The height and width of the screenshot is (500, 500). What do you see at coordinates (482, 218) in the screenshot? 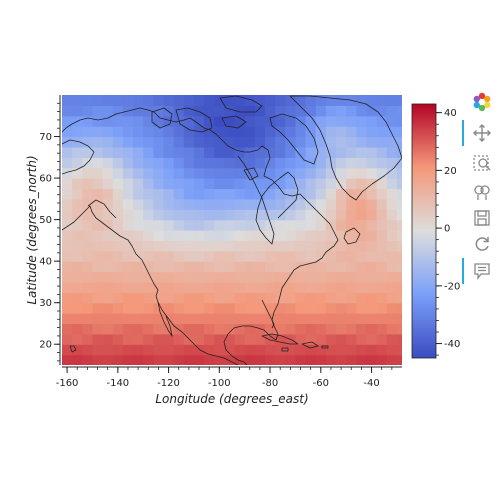
I see `save-icon` at bounding box center [482, 218].